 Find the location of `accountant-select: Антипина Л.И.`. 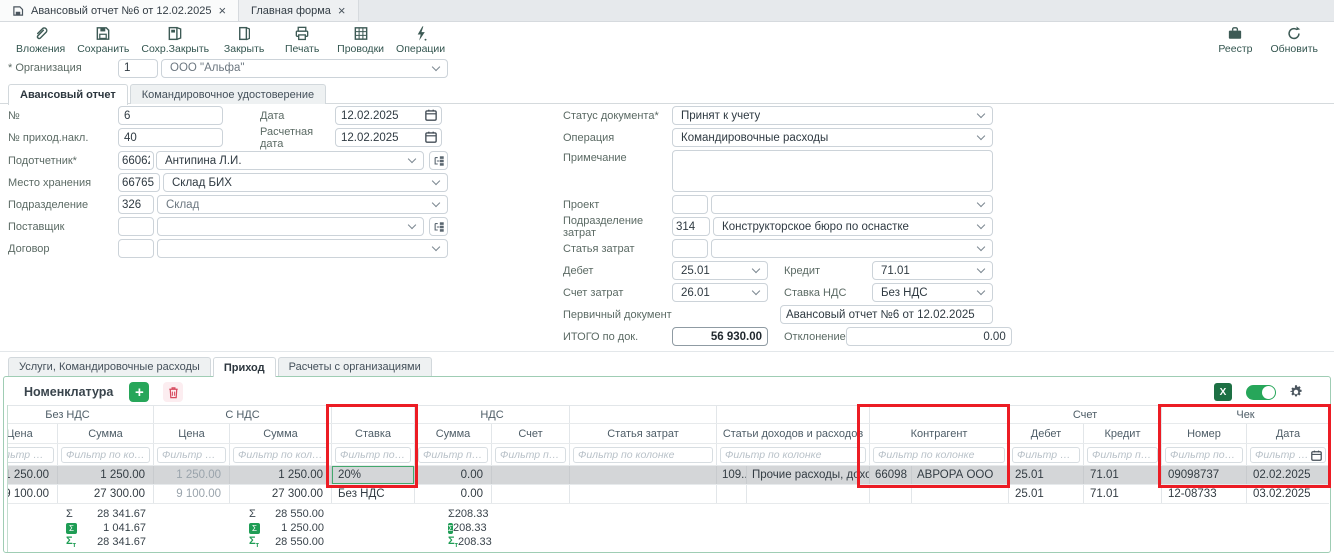

accountant-select: Антипина Л.И. is located at coordinates (290, 160).